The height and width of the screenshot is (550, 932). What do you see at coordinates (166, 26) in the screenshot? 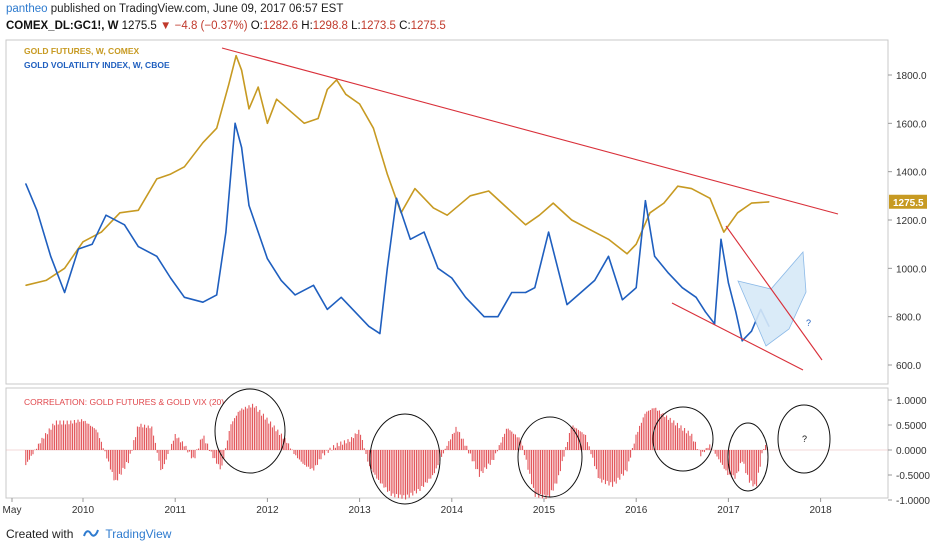
I see `down-arrow-icon: ▼` at bounding box center [166, 26].